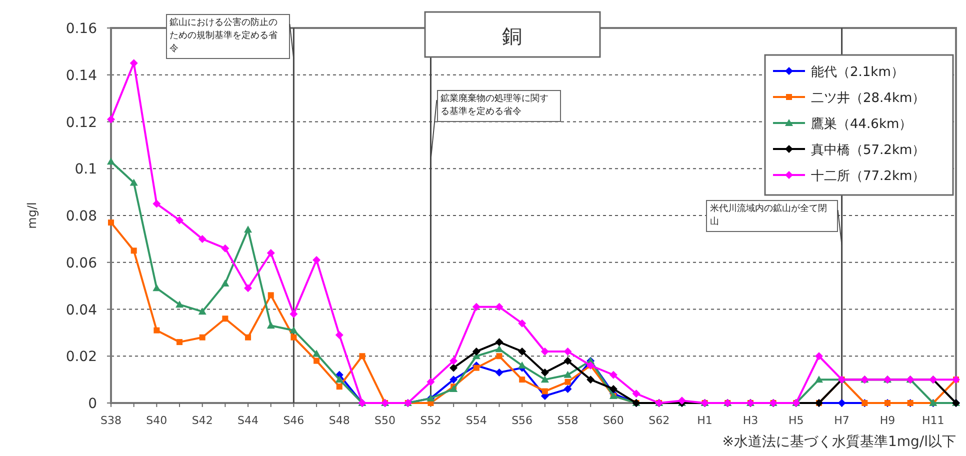 The width and height of the screenshot is (966, 456). What do you see at coordinates (888, 420) in the screenshot?
I see `x-tick-label: H9` at bounding box center [888, 420].